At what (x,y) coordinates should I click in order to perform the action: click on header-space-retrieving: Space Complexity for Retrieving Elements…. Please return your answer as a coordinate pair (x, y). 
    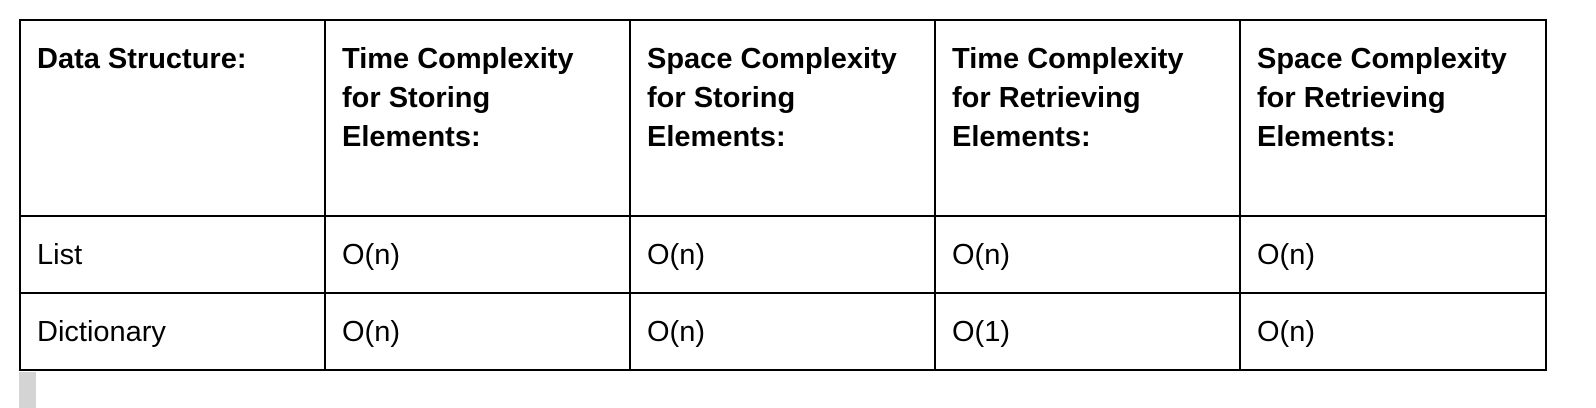
    Looking at the image, I should click on (1393, 118).